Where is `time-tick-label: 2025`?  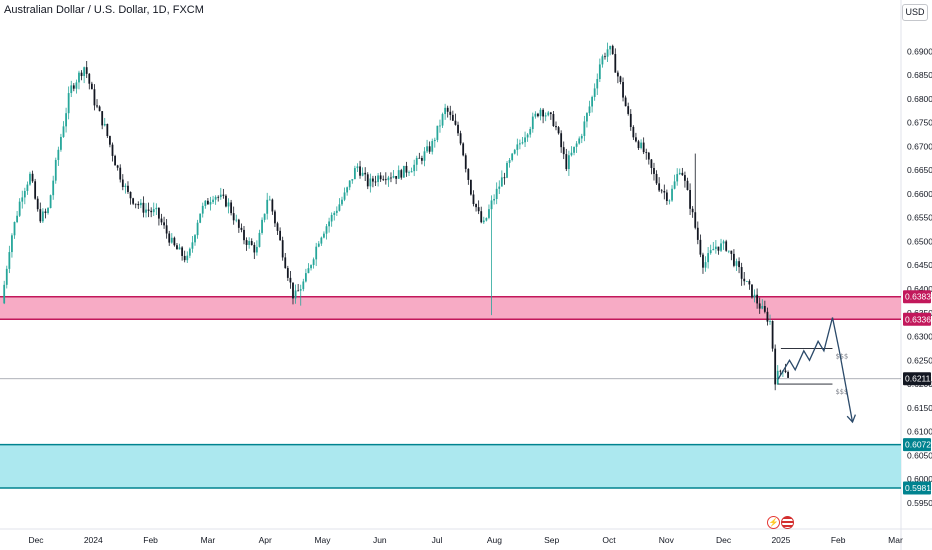
time-tick-label: 2025 is located at coordinates (780, 540).